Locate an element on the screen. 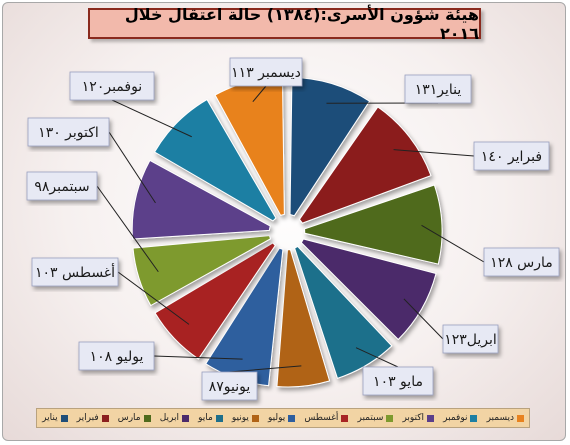 Image resolution: width=570 pixels, height=445 pixels. data-label-10: اكتوبر ١٣٠ is located at coordinates (68, 133).